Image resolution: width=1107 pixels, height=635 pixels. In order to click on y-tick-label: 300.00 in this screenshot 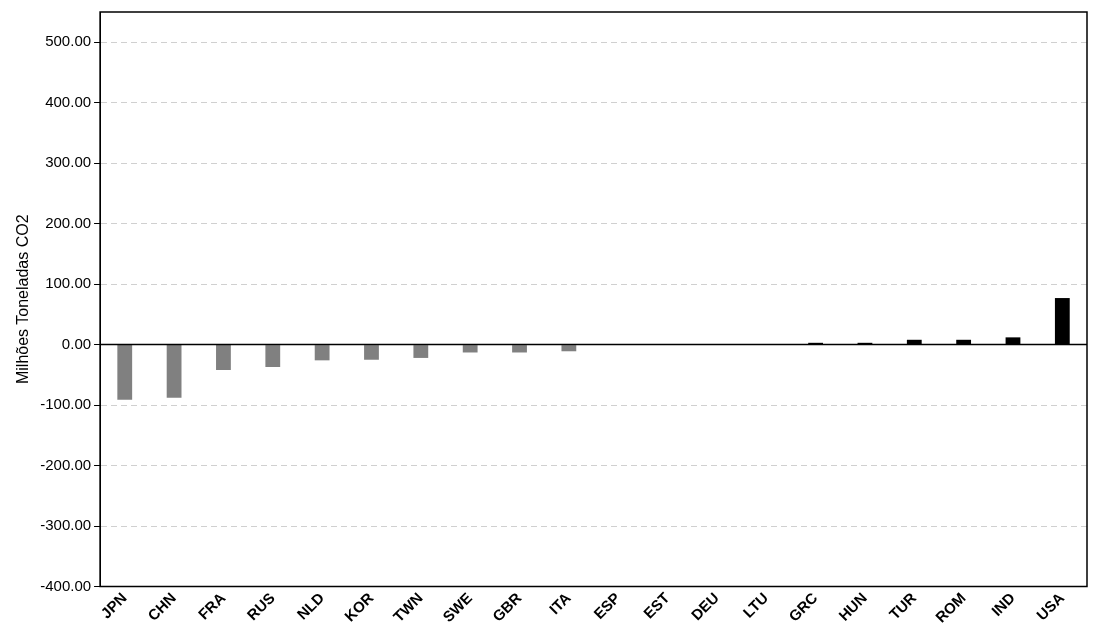, I will do `click(68, 162)`.